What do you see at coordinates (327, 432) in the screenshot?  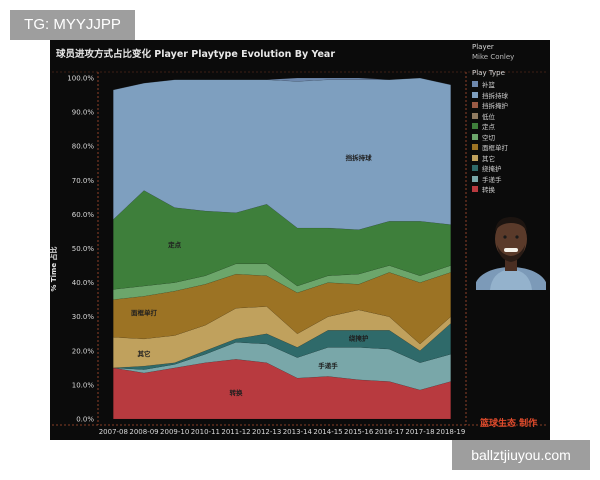 I see `x-tick-label: 2014-15` at bounding box center [327, 432].